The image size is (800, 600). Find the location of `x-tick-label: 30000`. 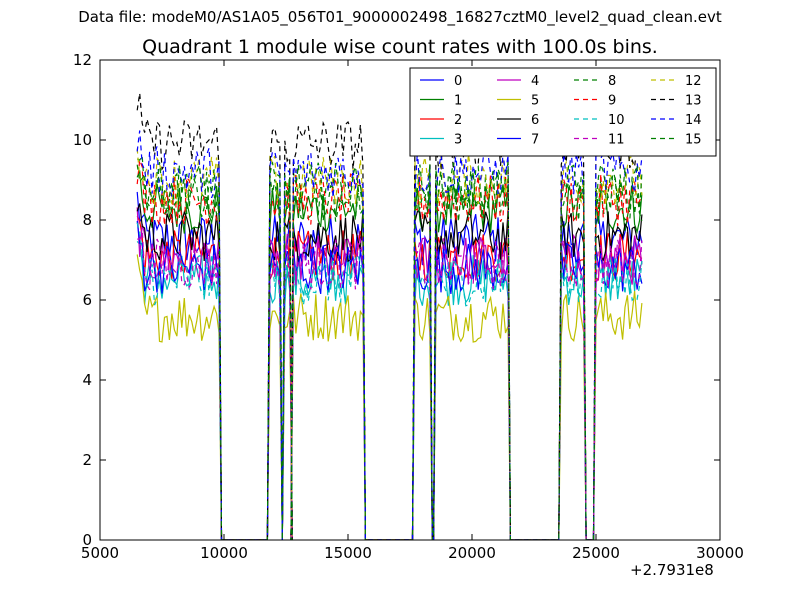

x-tick-label: 30000 is located at coordinates (720, 553).